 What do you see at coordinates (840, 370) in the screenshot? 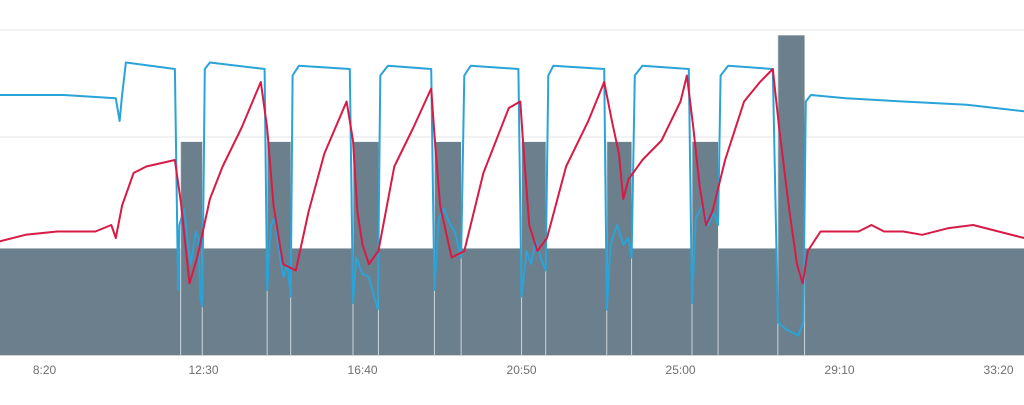
I see `x-tick-label: 29:10` at bounding box center [840, 370].